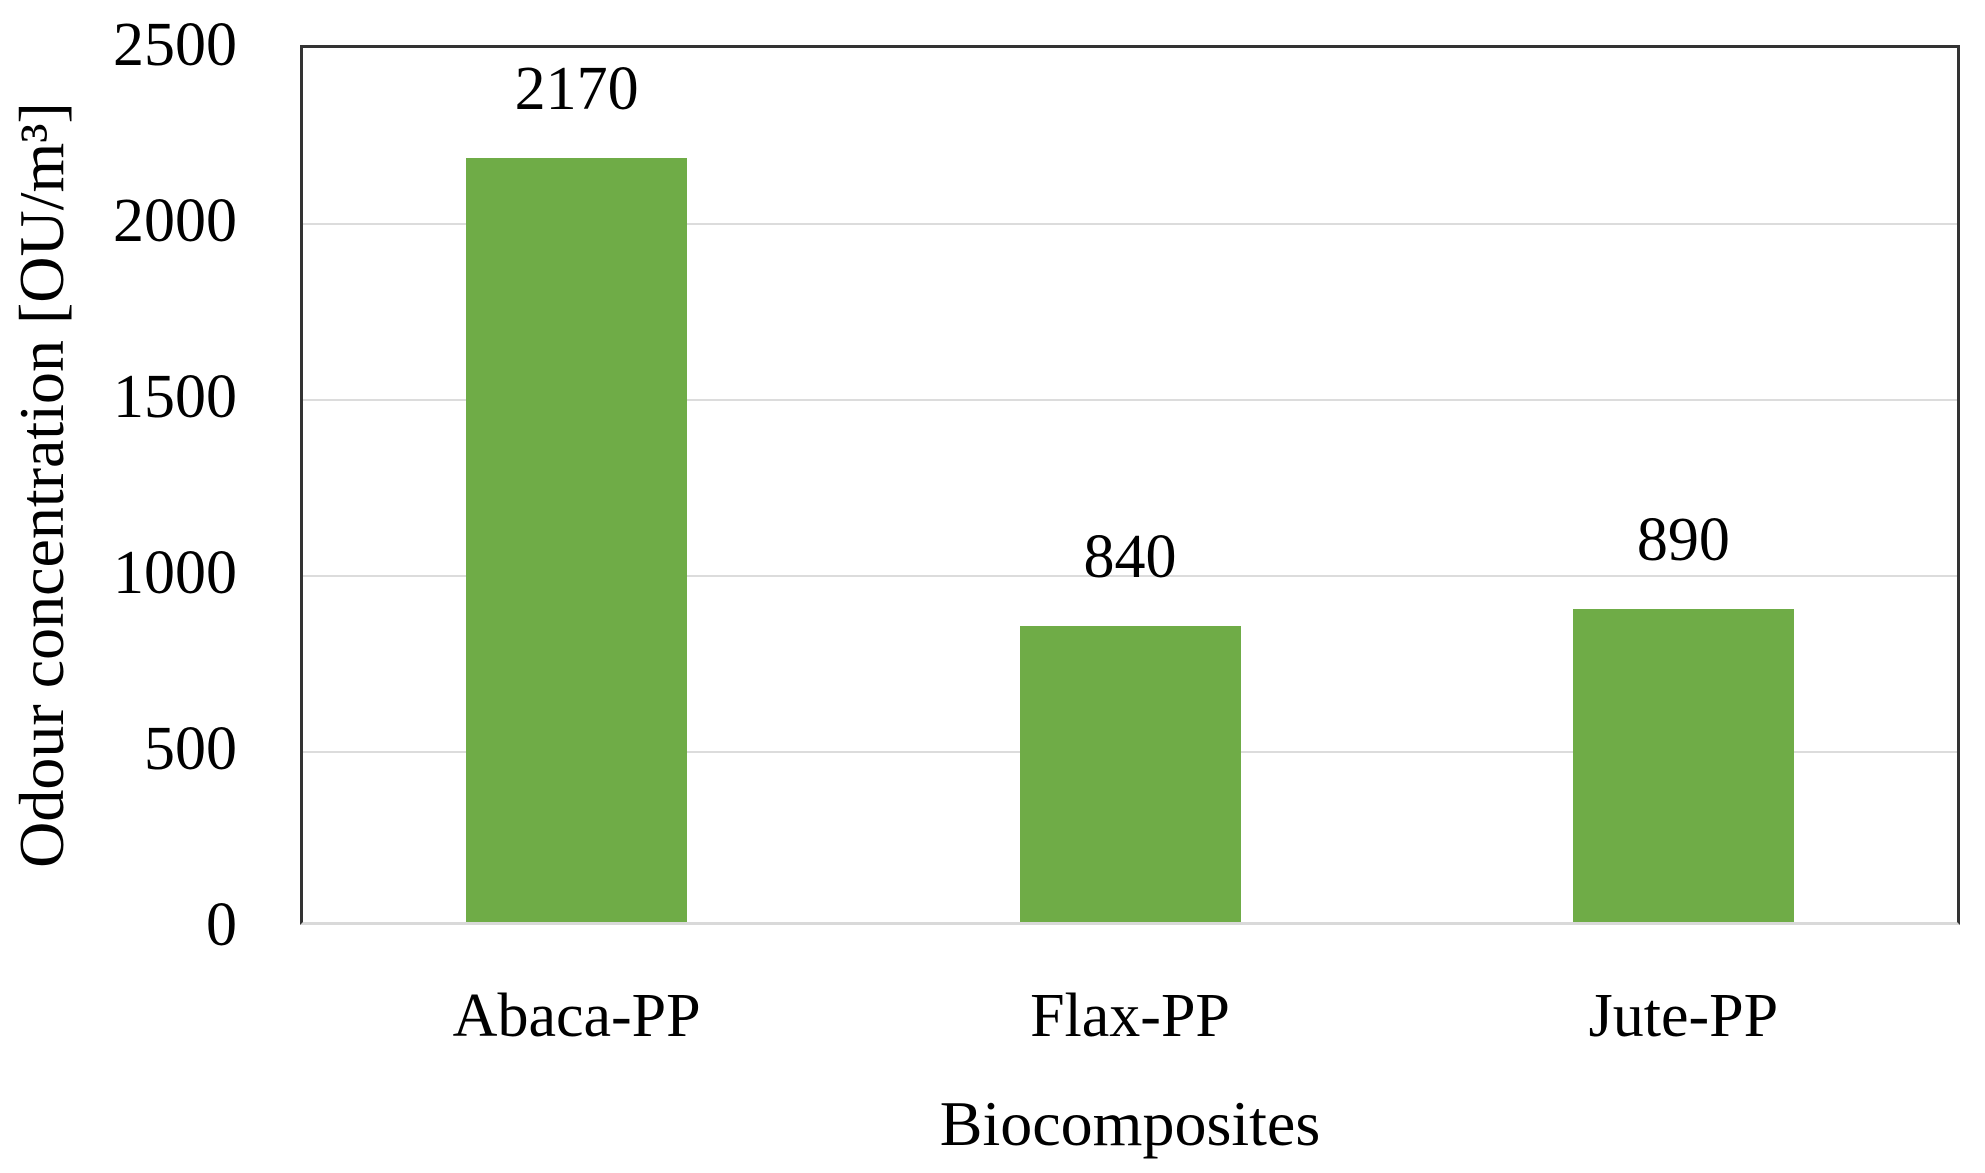 The image size is (1985, 1173). Describe the element at coordinates (1130, 557) in the screenshot. I see `bar-value-label: 840` at that location.